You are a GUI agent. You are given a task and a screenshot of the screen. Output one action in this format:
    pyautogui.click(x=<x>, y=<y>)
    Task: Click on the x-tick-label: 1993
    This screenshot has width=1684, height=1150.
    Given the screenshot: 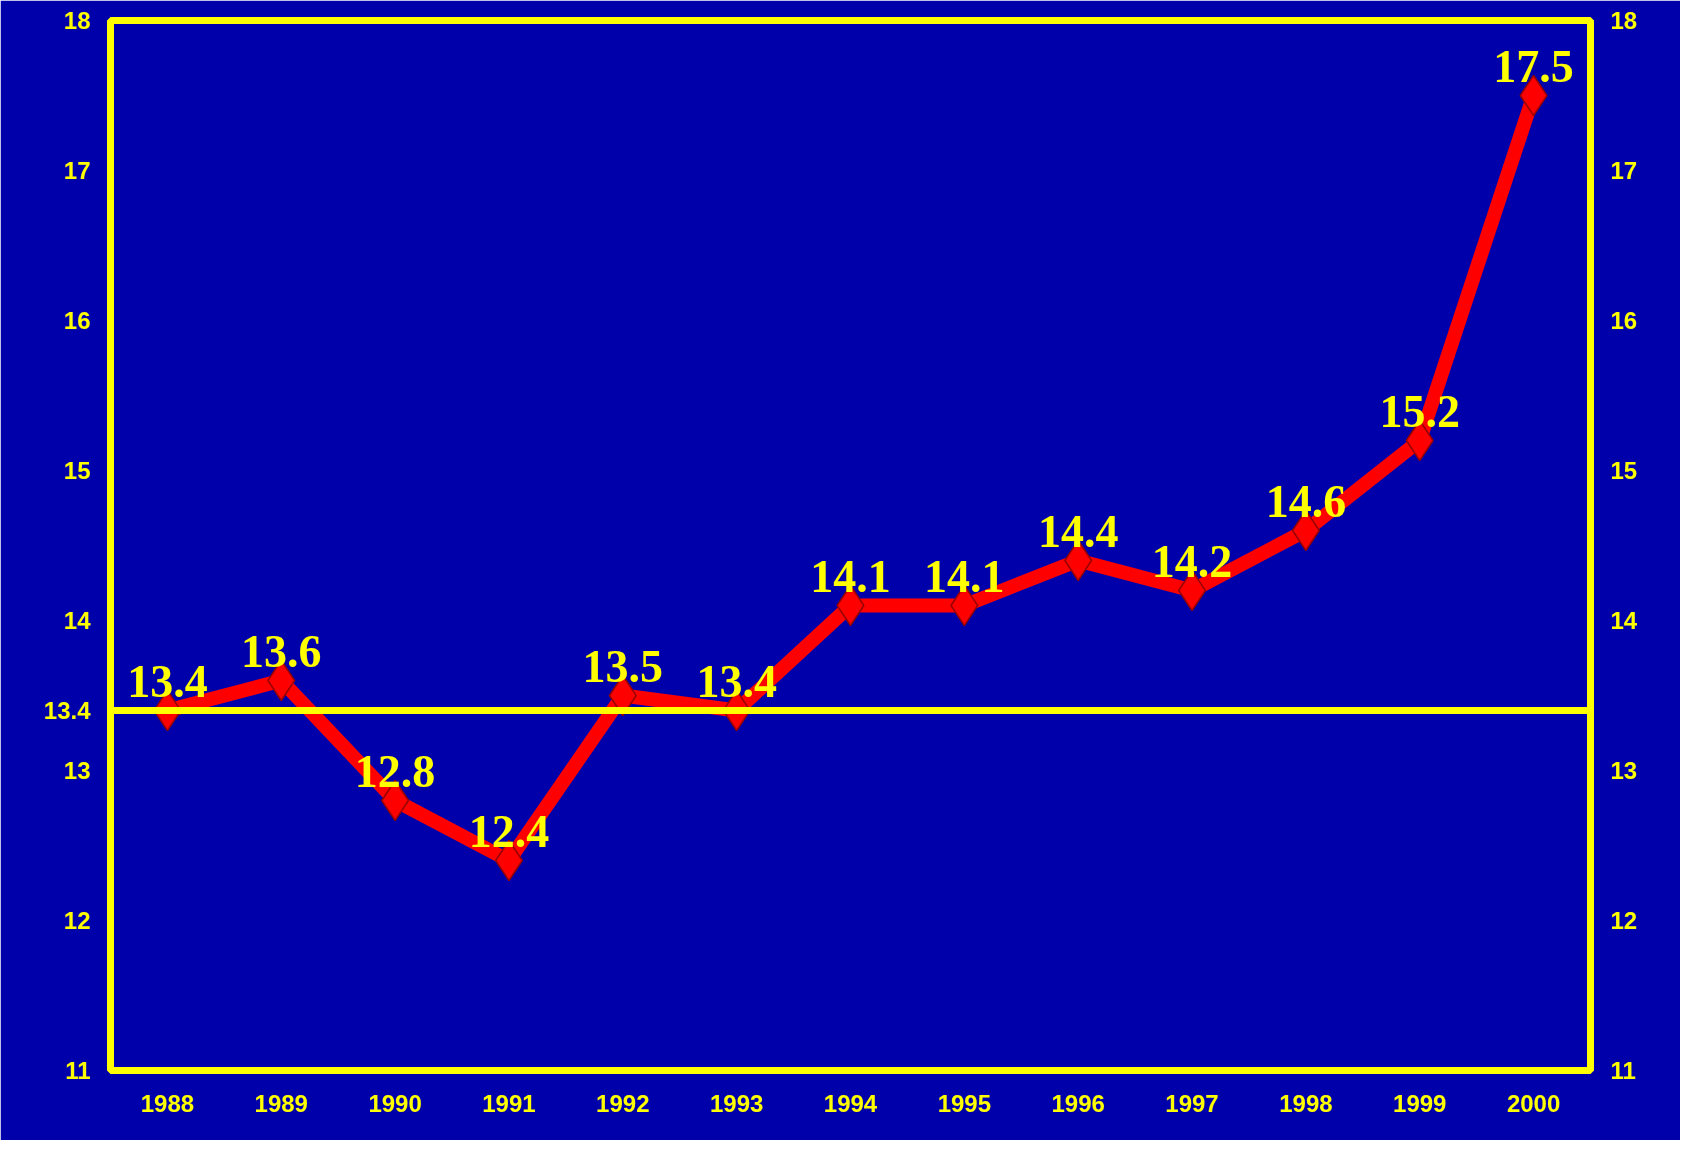 What is the action you would take?
    pyautogui.click(x=736, y=1103)
    